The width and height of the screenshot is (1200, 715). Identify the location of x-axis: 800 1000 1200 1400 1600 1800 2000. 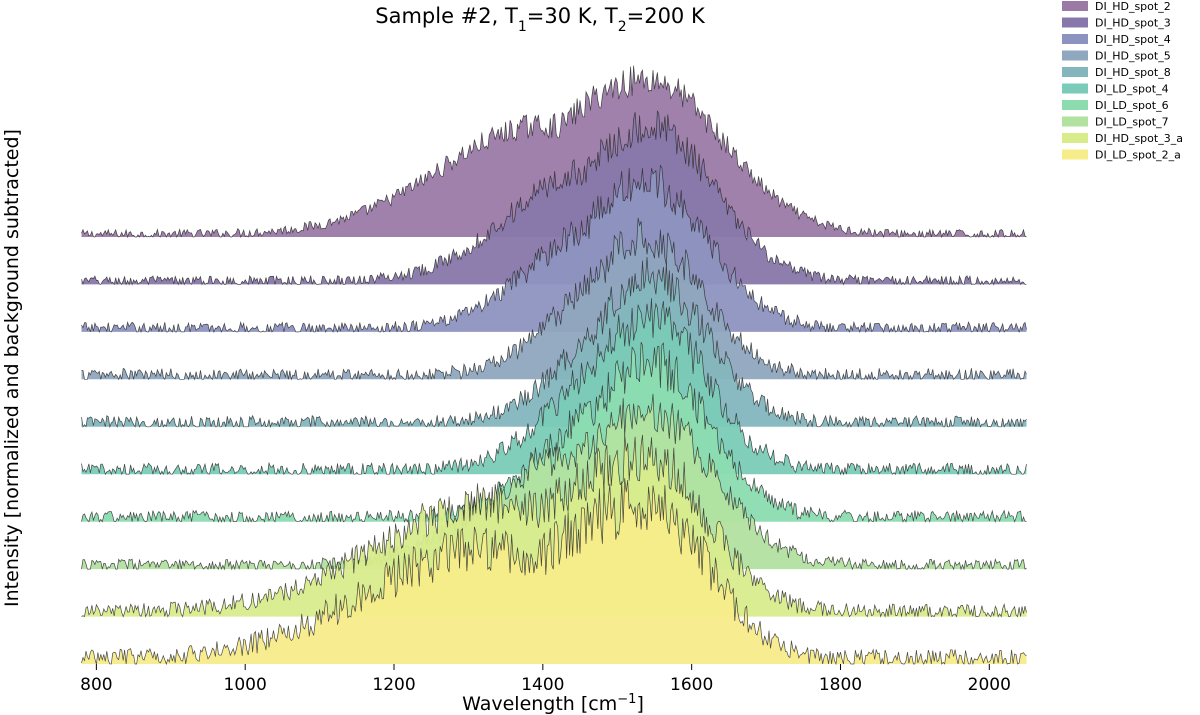
(545, 679).